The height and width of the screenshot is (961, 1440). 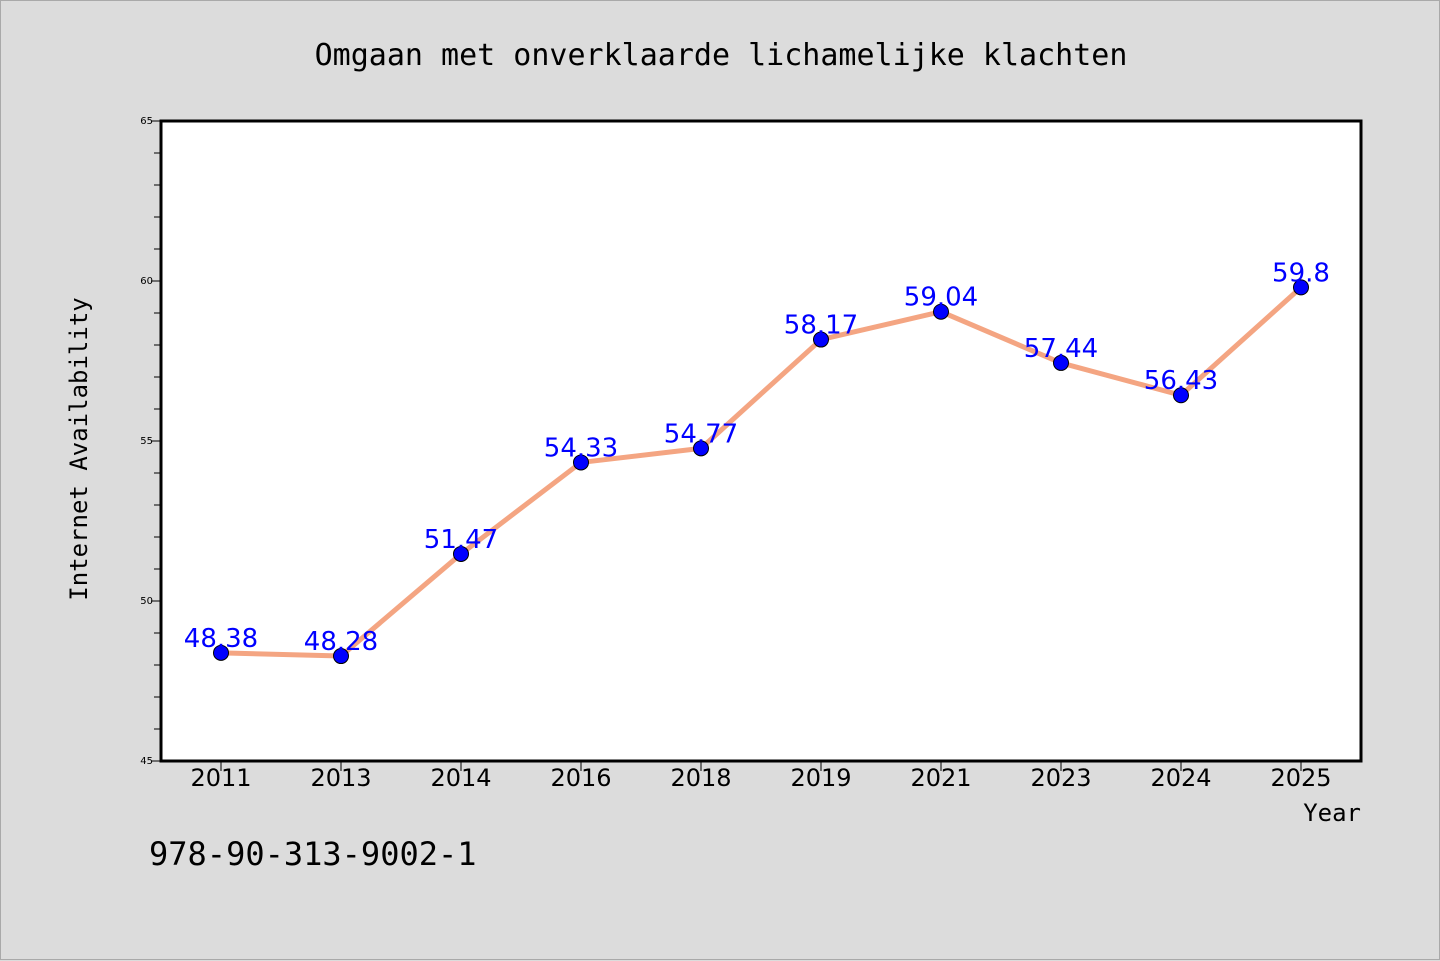 What do you see at coordinates (701, 434) in the screenshot?
I see `data-label: 54.77` at bounding box center [701, 434].